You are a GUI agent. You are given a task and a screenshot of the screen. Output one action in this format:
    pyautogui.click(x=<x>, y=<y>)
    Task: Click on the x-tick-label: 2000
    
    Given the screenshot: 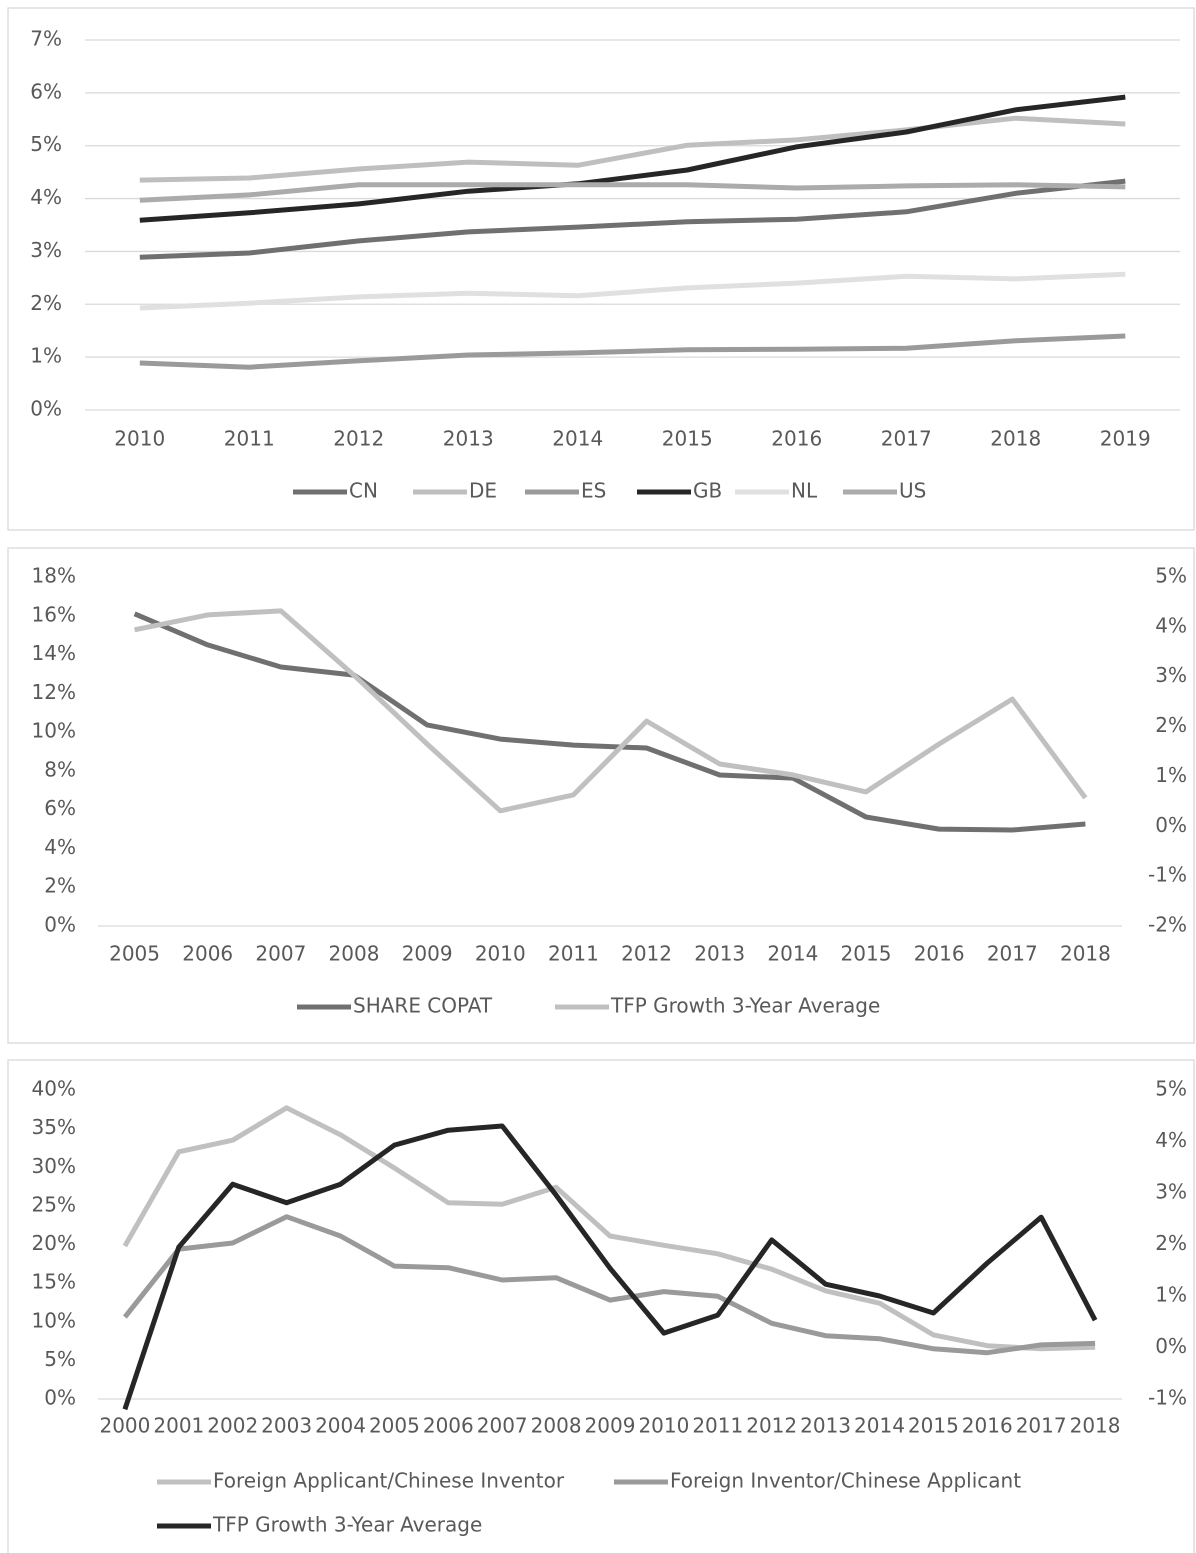 What is the action you would take?
    pyautogui.click(x=124, y=1426)
    